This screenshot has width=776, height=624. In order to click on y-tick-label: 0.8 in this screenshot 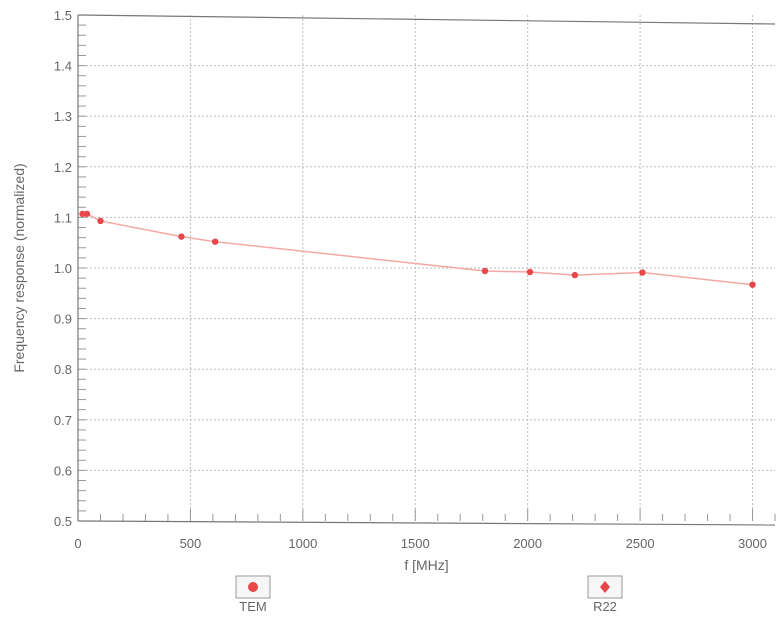, I will do `click(63, 369)`.